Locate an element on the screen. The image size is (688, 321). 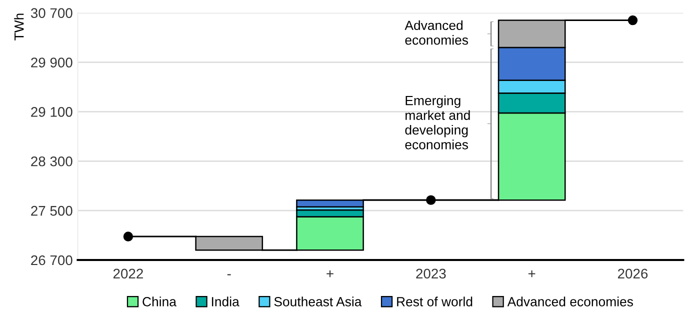
annotation: Emerging market and developing economies is located at coordinates (437, 123).